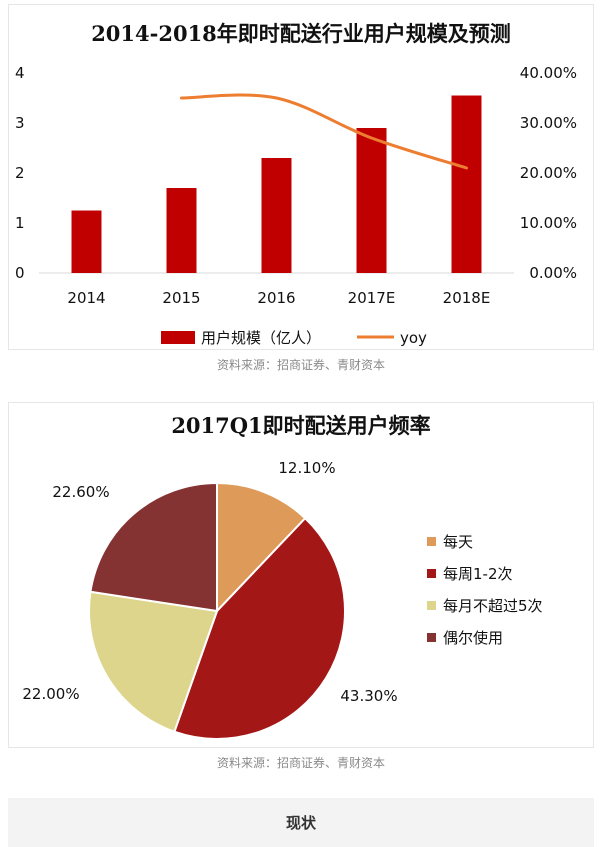 This screenshot has width=602, height=847. I want to click on pie-data-label: 22.60%, so click(80, 492).